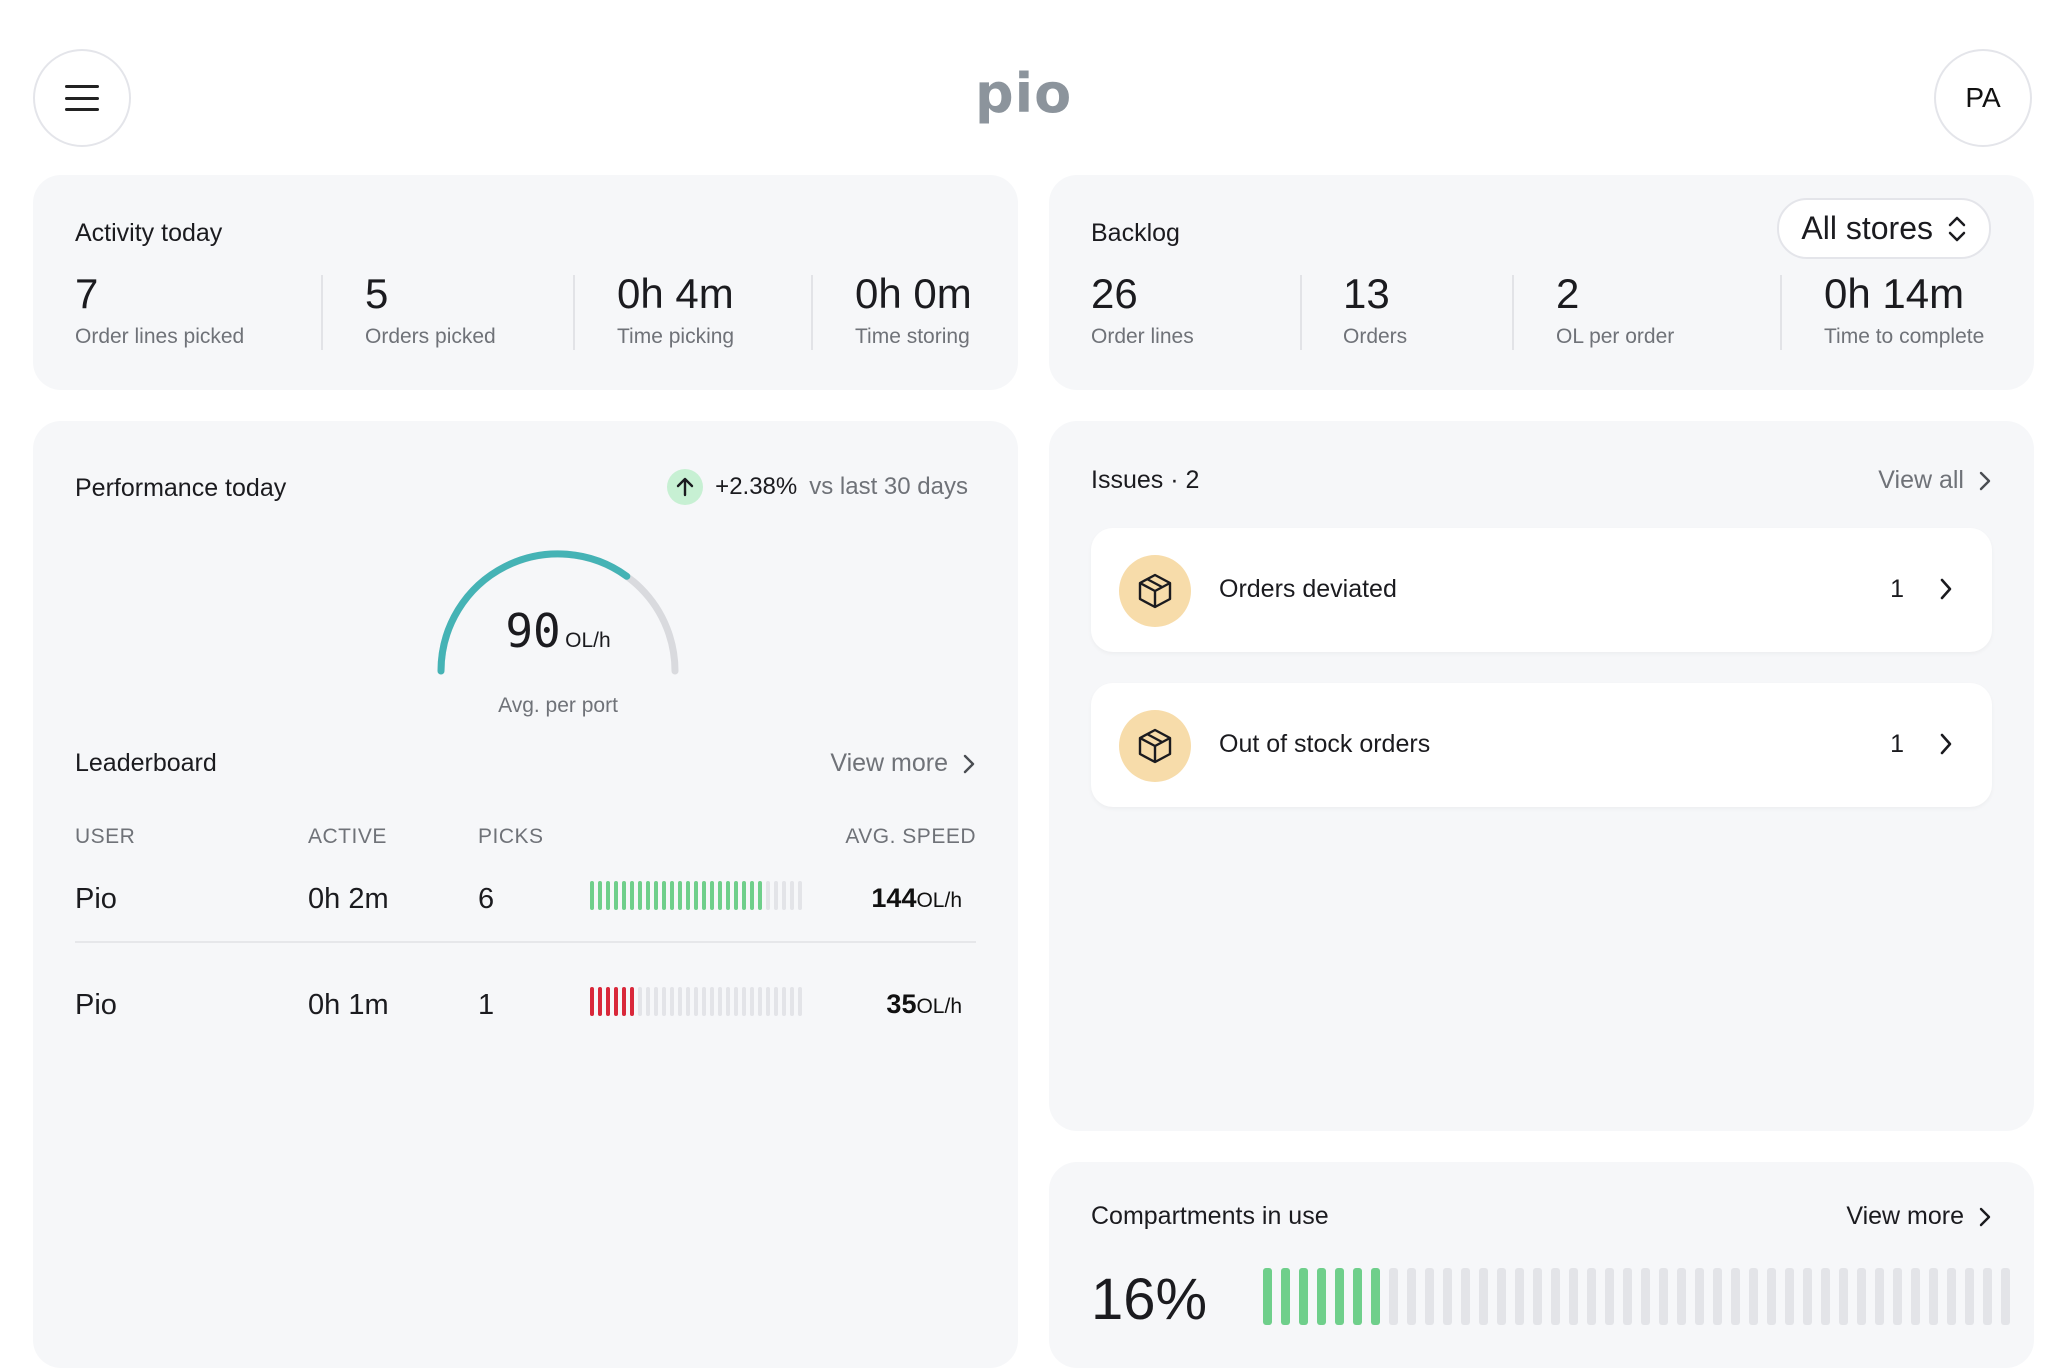  Describe the element at coordinates (1135, 233) in the screenshot. I see `backlog-title: Backlog` at that location.